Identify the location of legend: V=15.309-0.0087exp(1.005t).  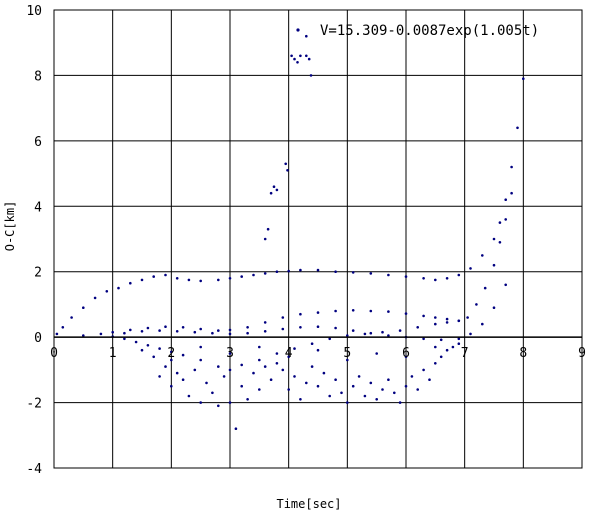
(417, 31).